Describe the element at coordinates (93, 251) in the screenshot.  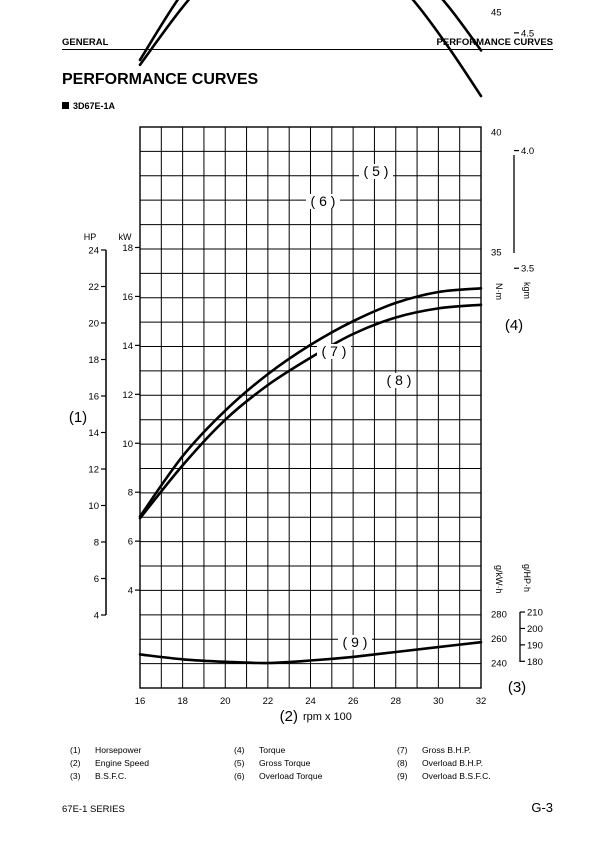
I see `hp-tick-label: 24` at that location.